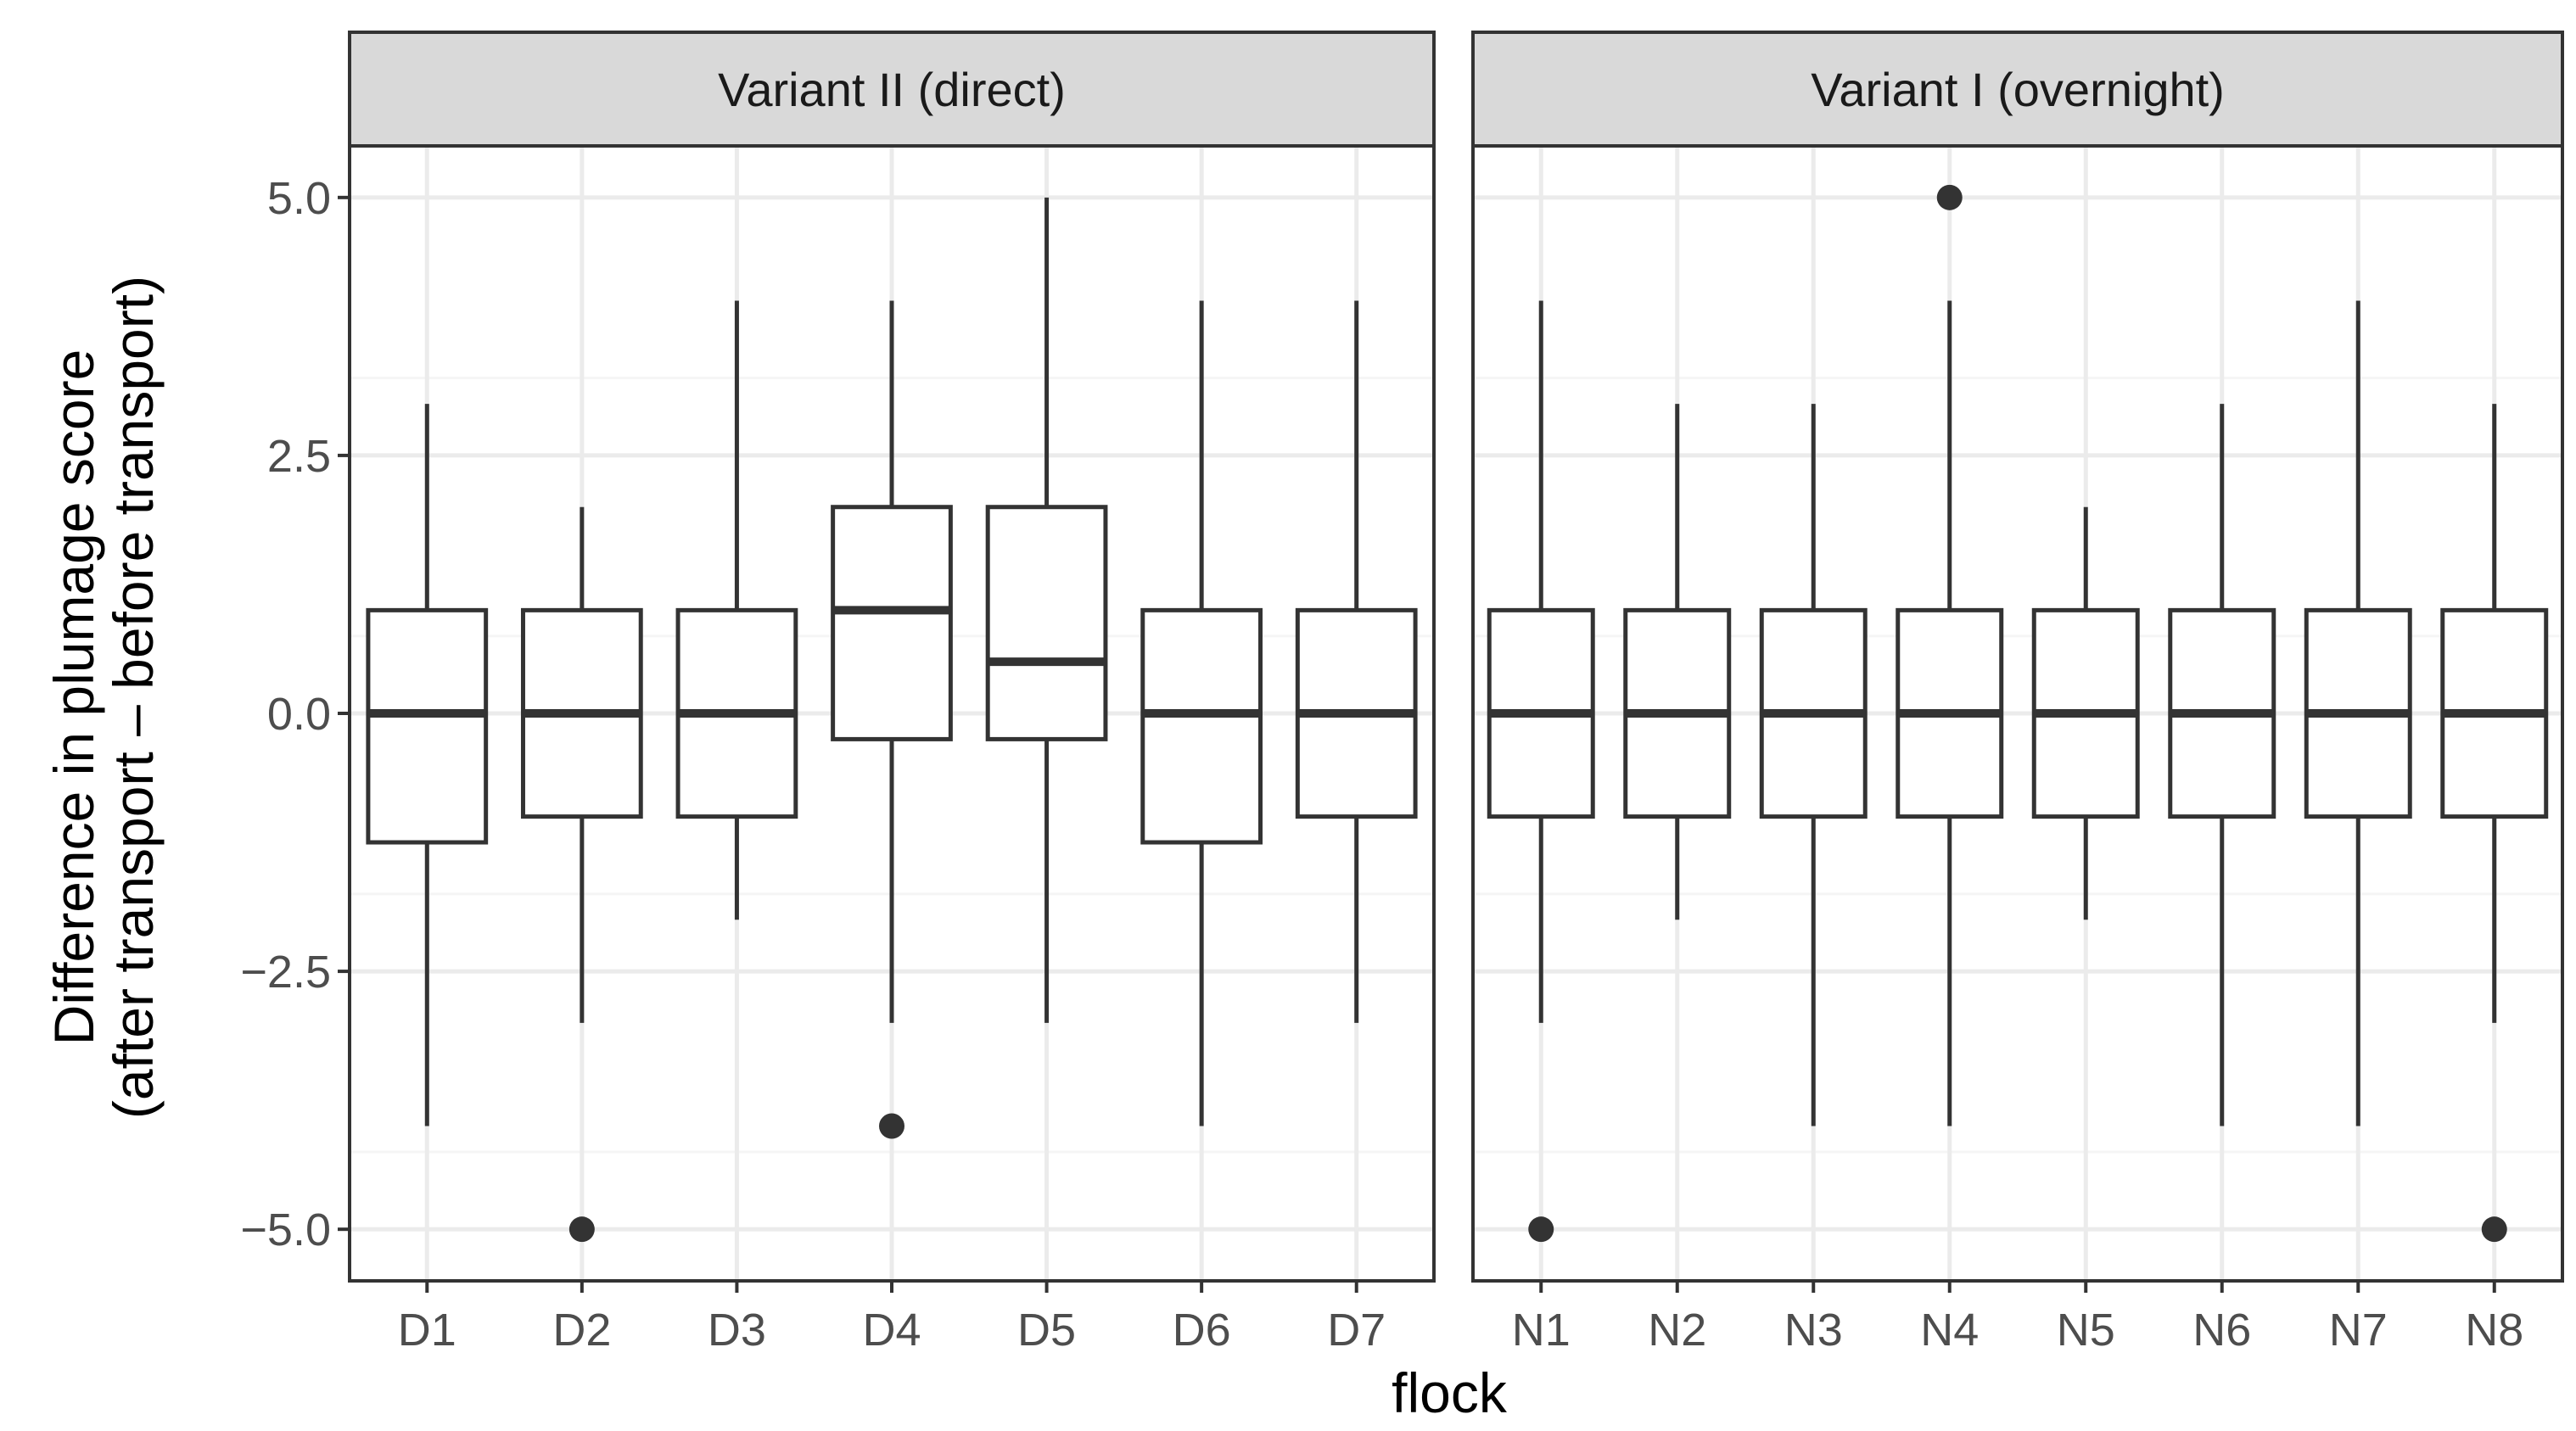 The width and height of the screenshot is (2576, 1431). I want to click on facet-strip-label: Variant I (overnight), so click(2018, 89).